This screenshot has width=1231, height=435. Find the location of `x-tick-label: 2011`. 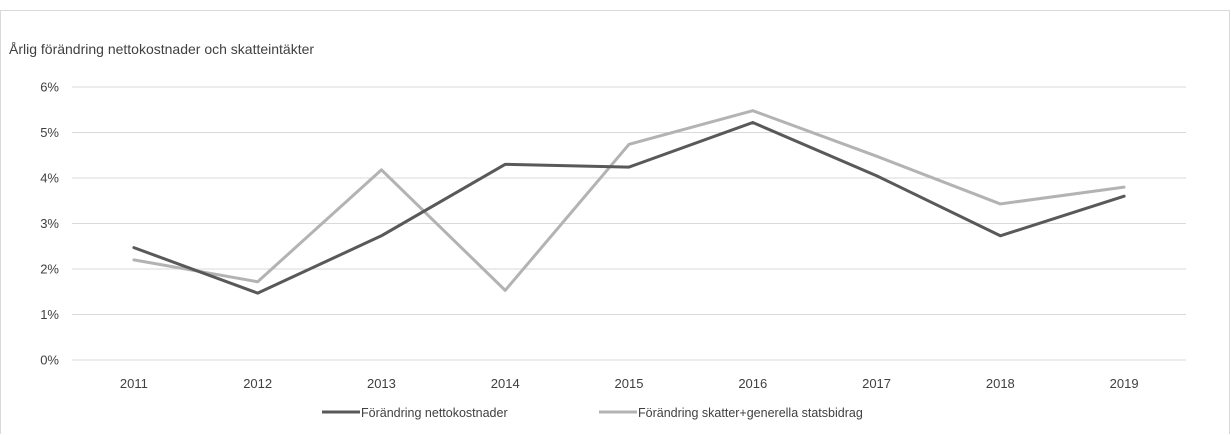

x-tick-label: 2011 is located at coordinates (134, 383).